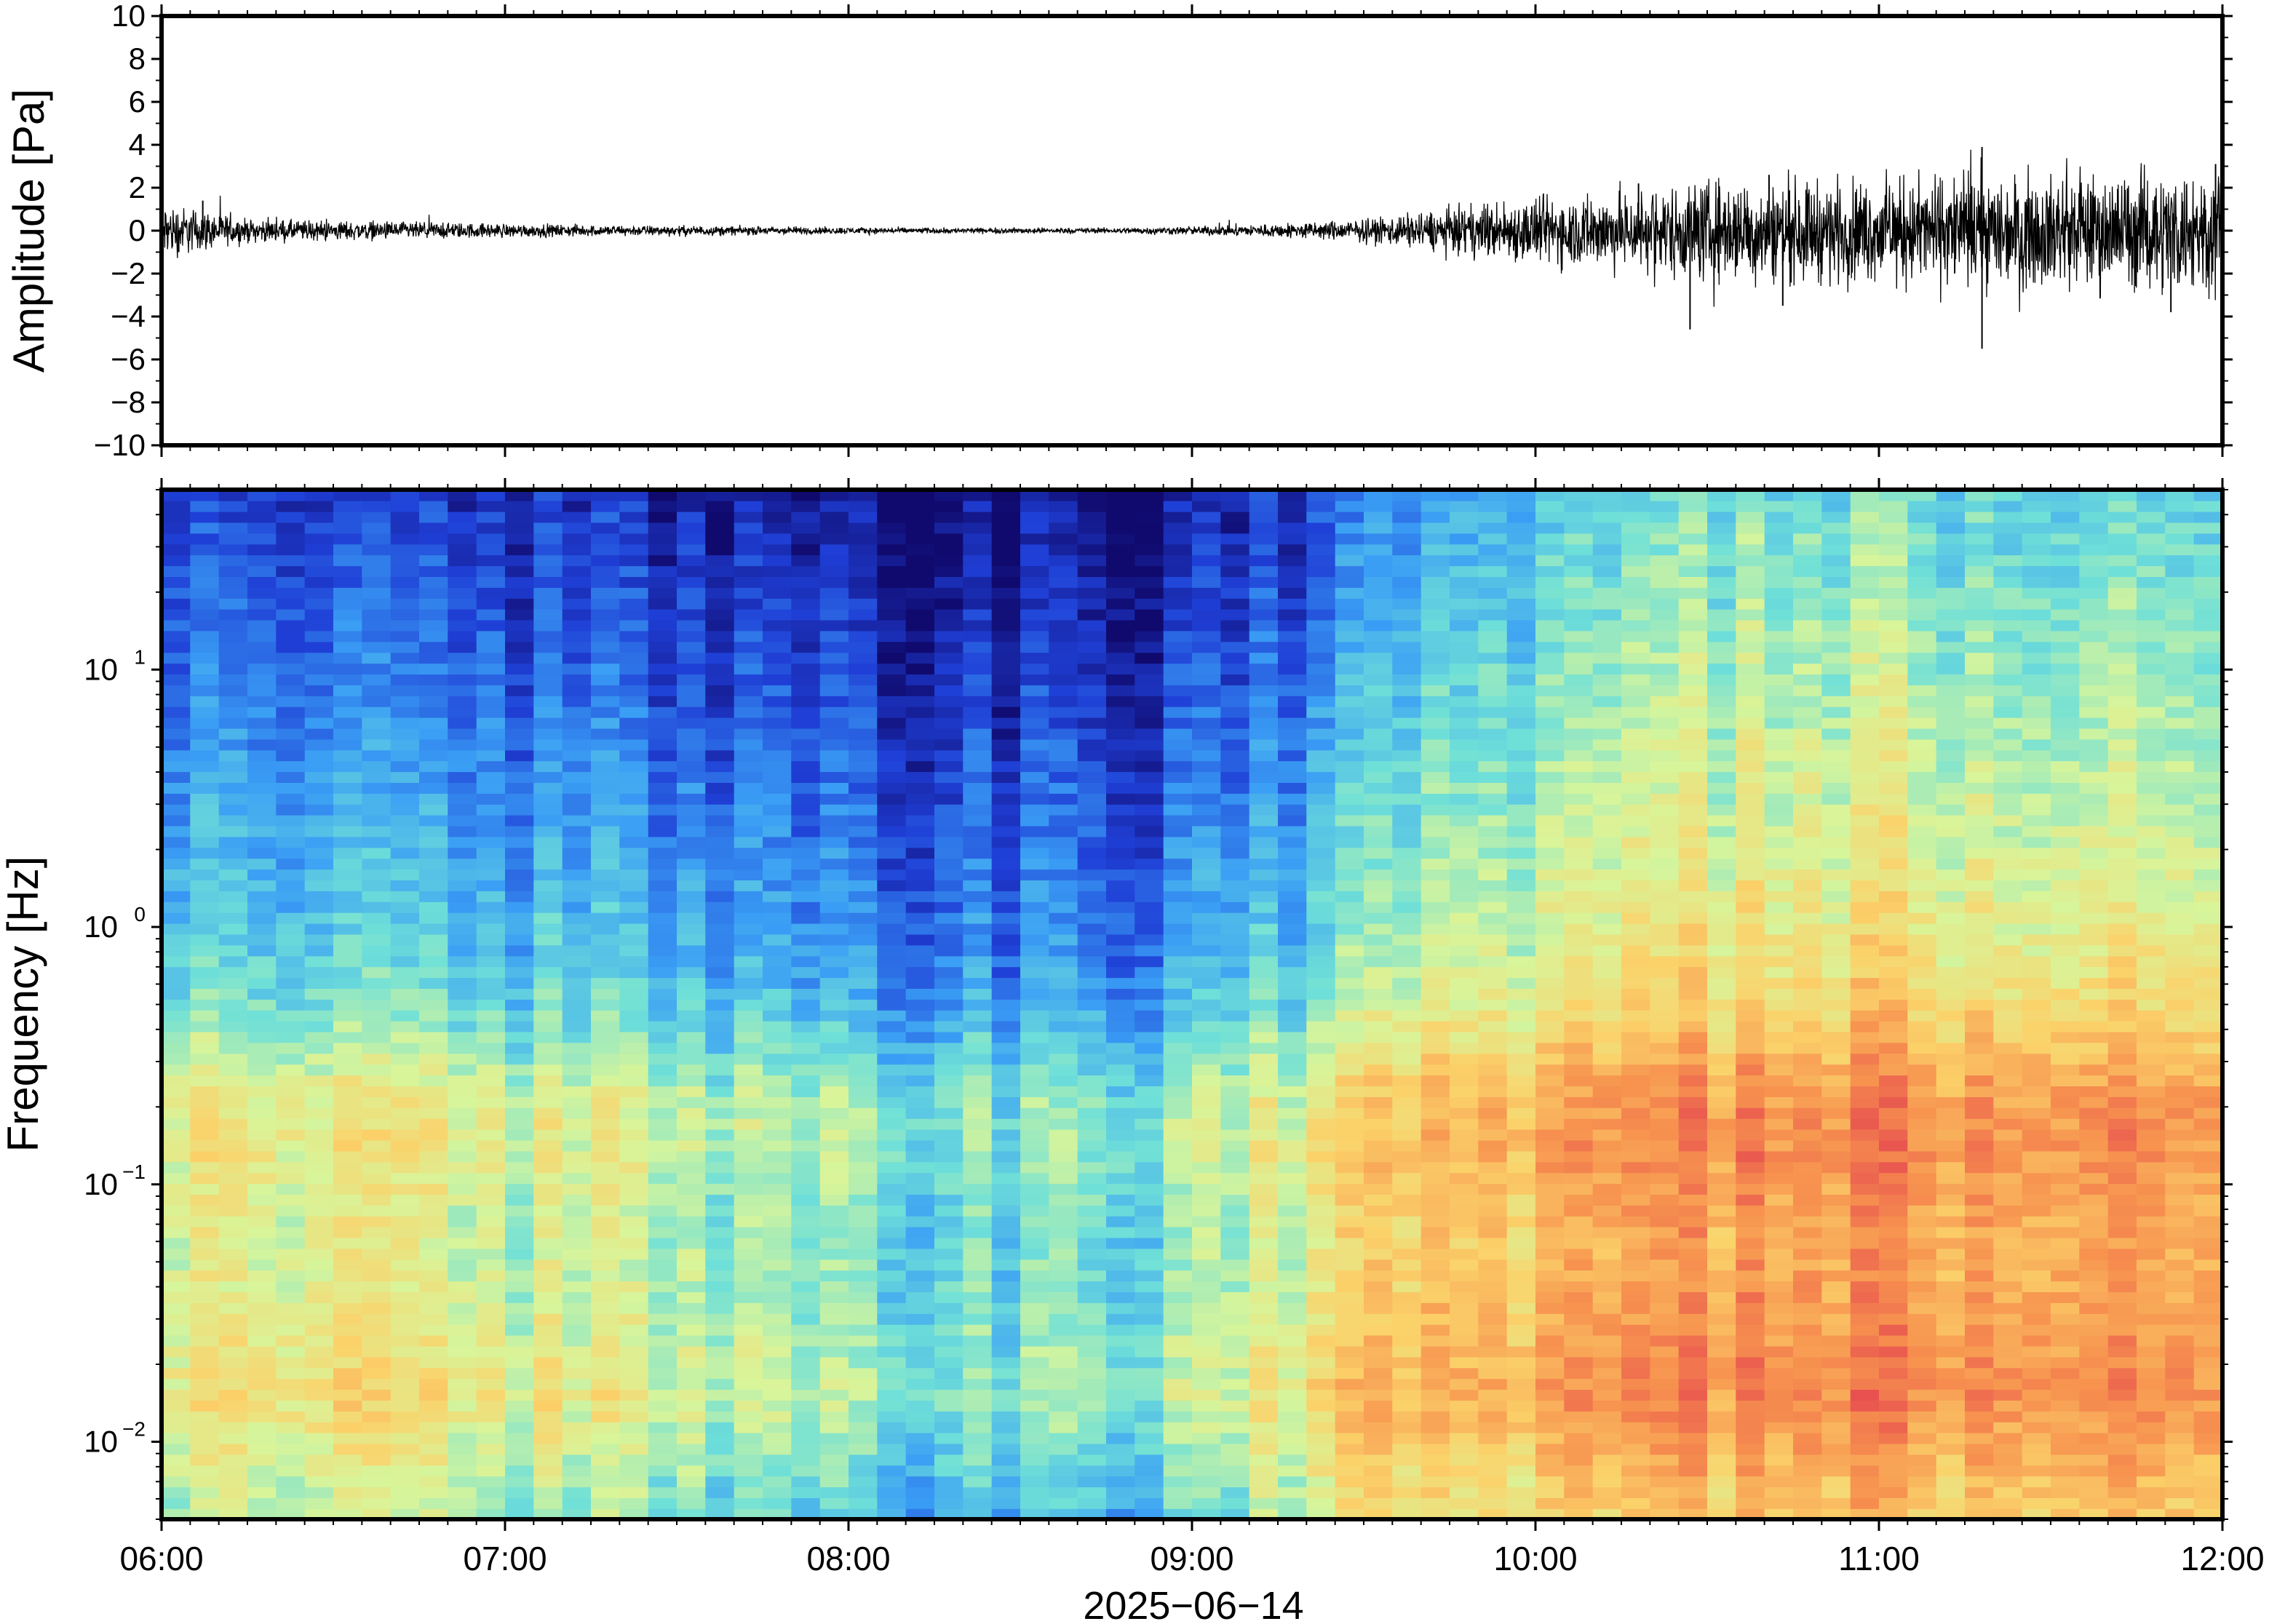  What do you see at coordinates (137, 101) in the screenshot?
I see `waveform-y-tick-label: 6` at bounding box center [137, 101].